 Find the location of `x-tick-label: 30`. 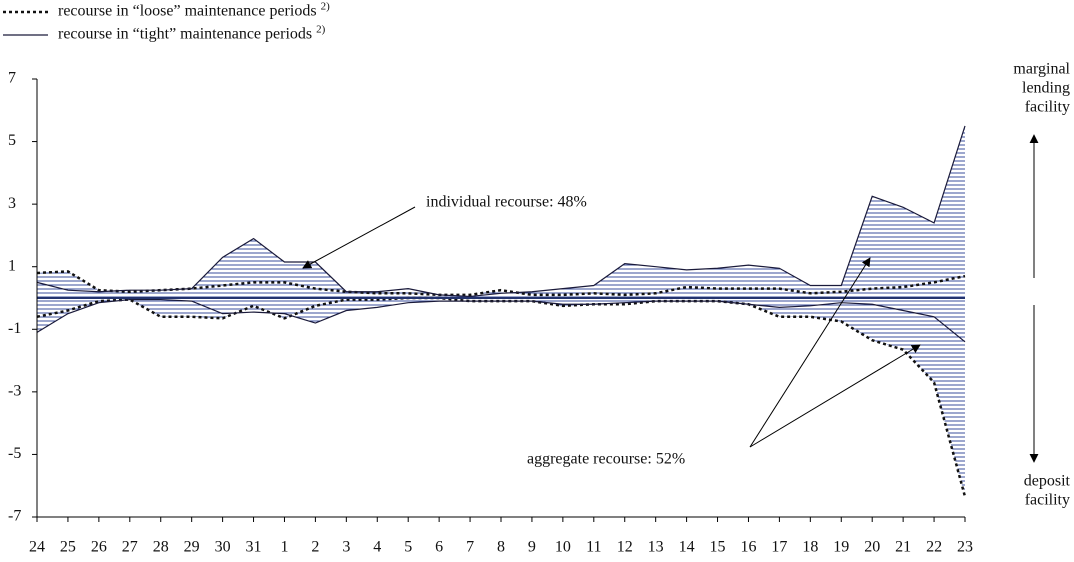

x-tick-label: 30 is located at coordinates (223, 547).